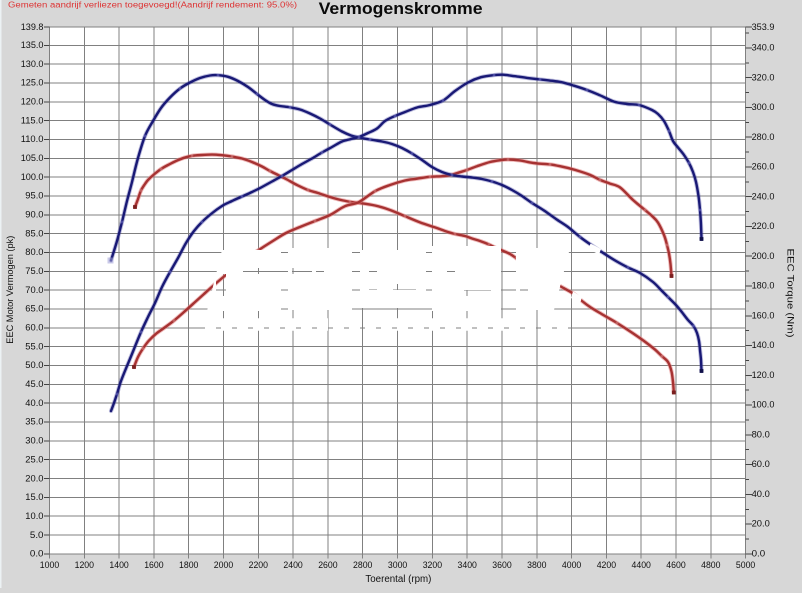  Describe the element at coordinates (401, 9) in the screenshot. I see `svg-text: Vermogenskromme` at that location.